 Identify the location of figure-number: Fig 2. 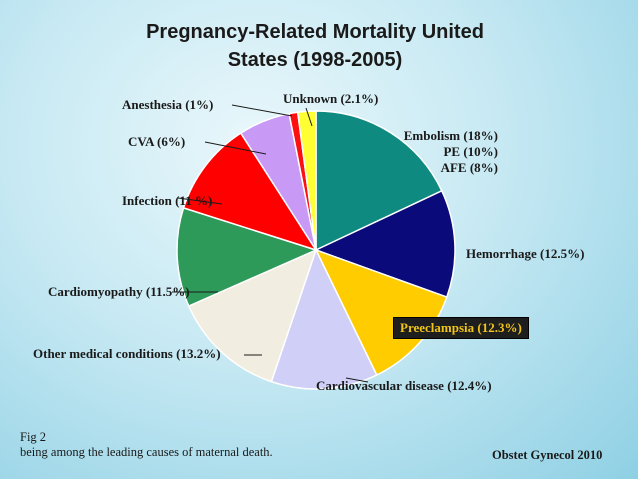
(33, 437).